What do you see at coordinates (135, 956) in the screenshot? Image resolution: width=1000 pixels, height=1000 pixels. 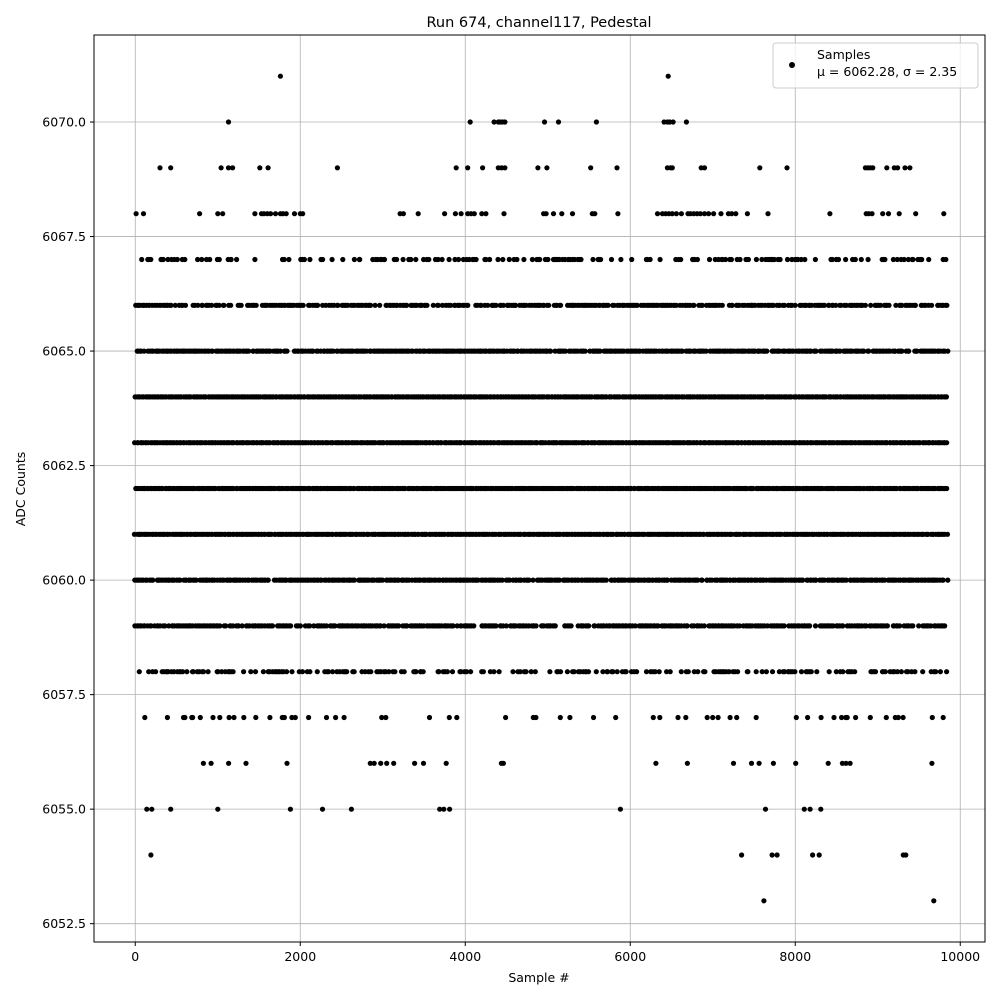 I see `x-tick-label: 0` at bounding box center [135, 956].